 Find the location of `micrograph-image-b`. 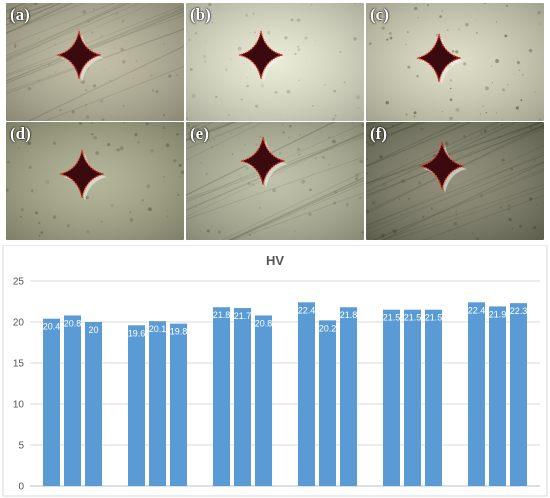

micrograph-image-b is located at coordinates (275, 62).